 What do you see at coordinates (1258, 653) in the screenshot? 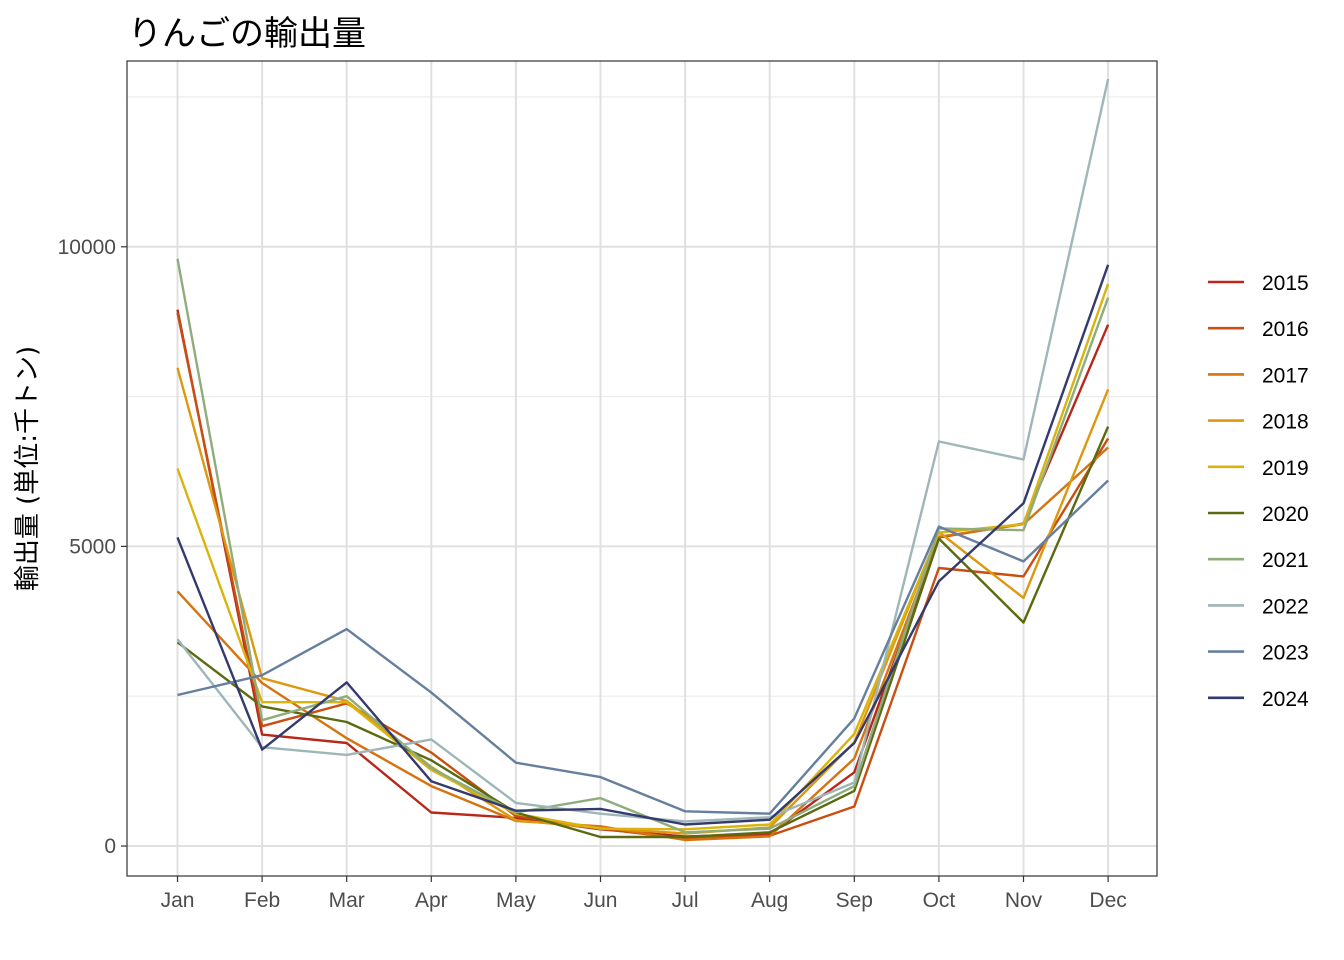
I see `legend-item-2023: 2023` at bounding box center [1258, 653].